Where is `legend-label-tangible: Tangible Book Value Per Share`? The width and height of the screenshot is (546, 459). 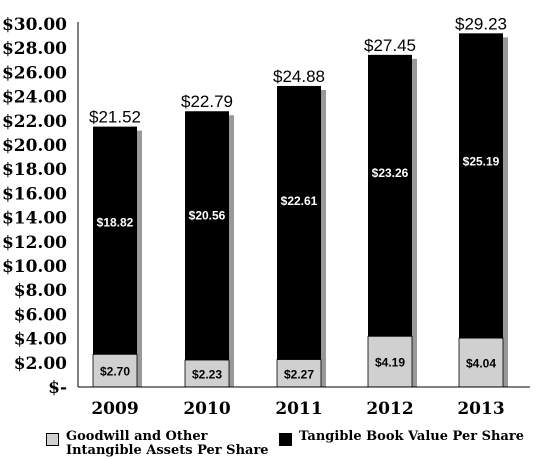 legend-label-tangible: Tangible Book Value Per Share is located at coordinates (411, 436).